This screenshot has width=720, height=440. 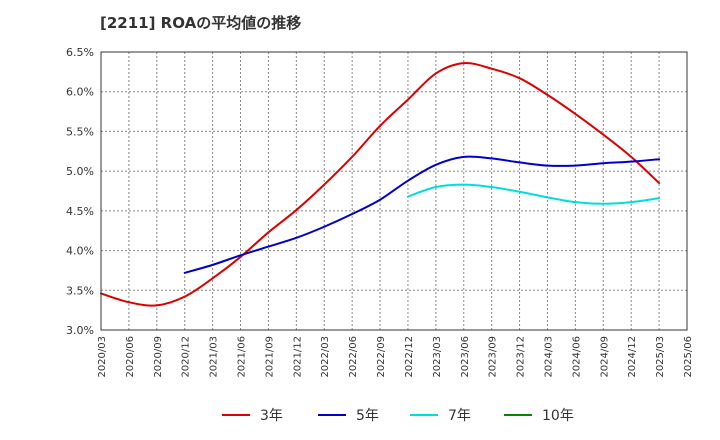 I want to click on legend-label: 7年, so click(x=459, y=416).